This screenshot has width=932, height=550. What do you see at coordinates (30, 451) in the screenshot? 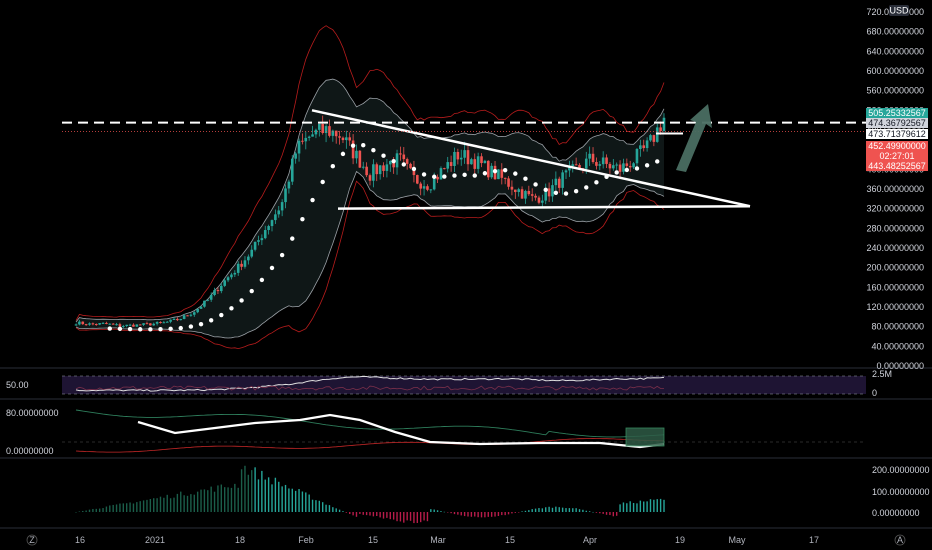
I see `indicator-tick-label: 0.00000000` at bounding box center [30, 451].